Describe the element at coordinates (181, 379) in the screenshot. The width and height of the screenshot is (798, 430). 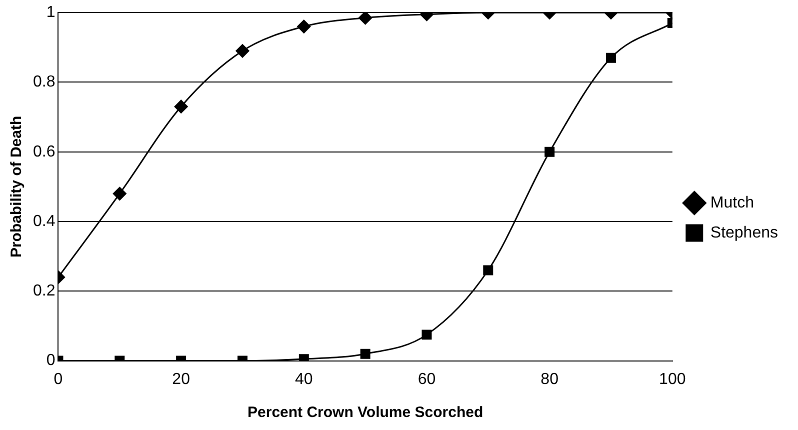
I see `x-tick-label: 20` at that location.